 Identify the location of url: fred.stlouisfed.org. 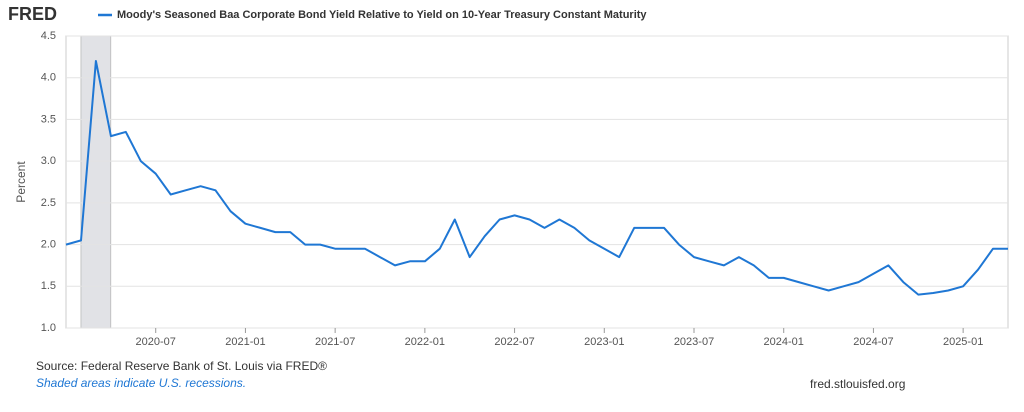
(857, 384).